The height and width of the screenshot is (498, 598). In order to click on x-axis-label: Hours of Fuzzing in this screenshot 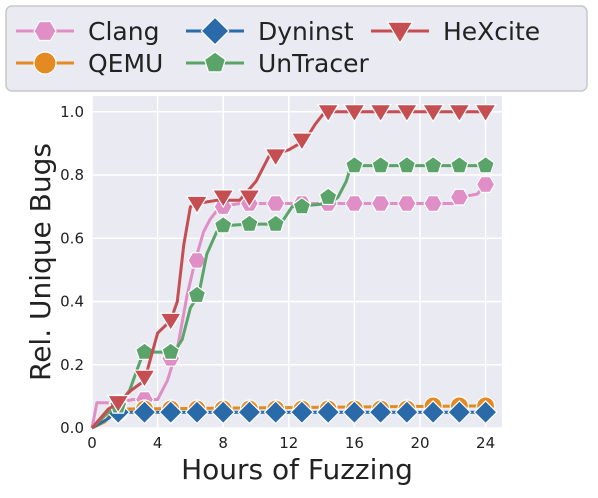, I will do `click(297, 469)`.